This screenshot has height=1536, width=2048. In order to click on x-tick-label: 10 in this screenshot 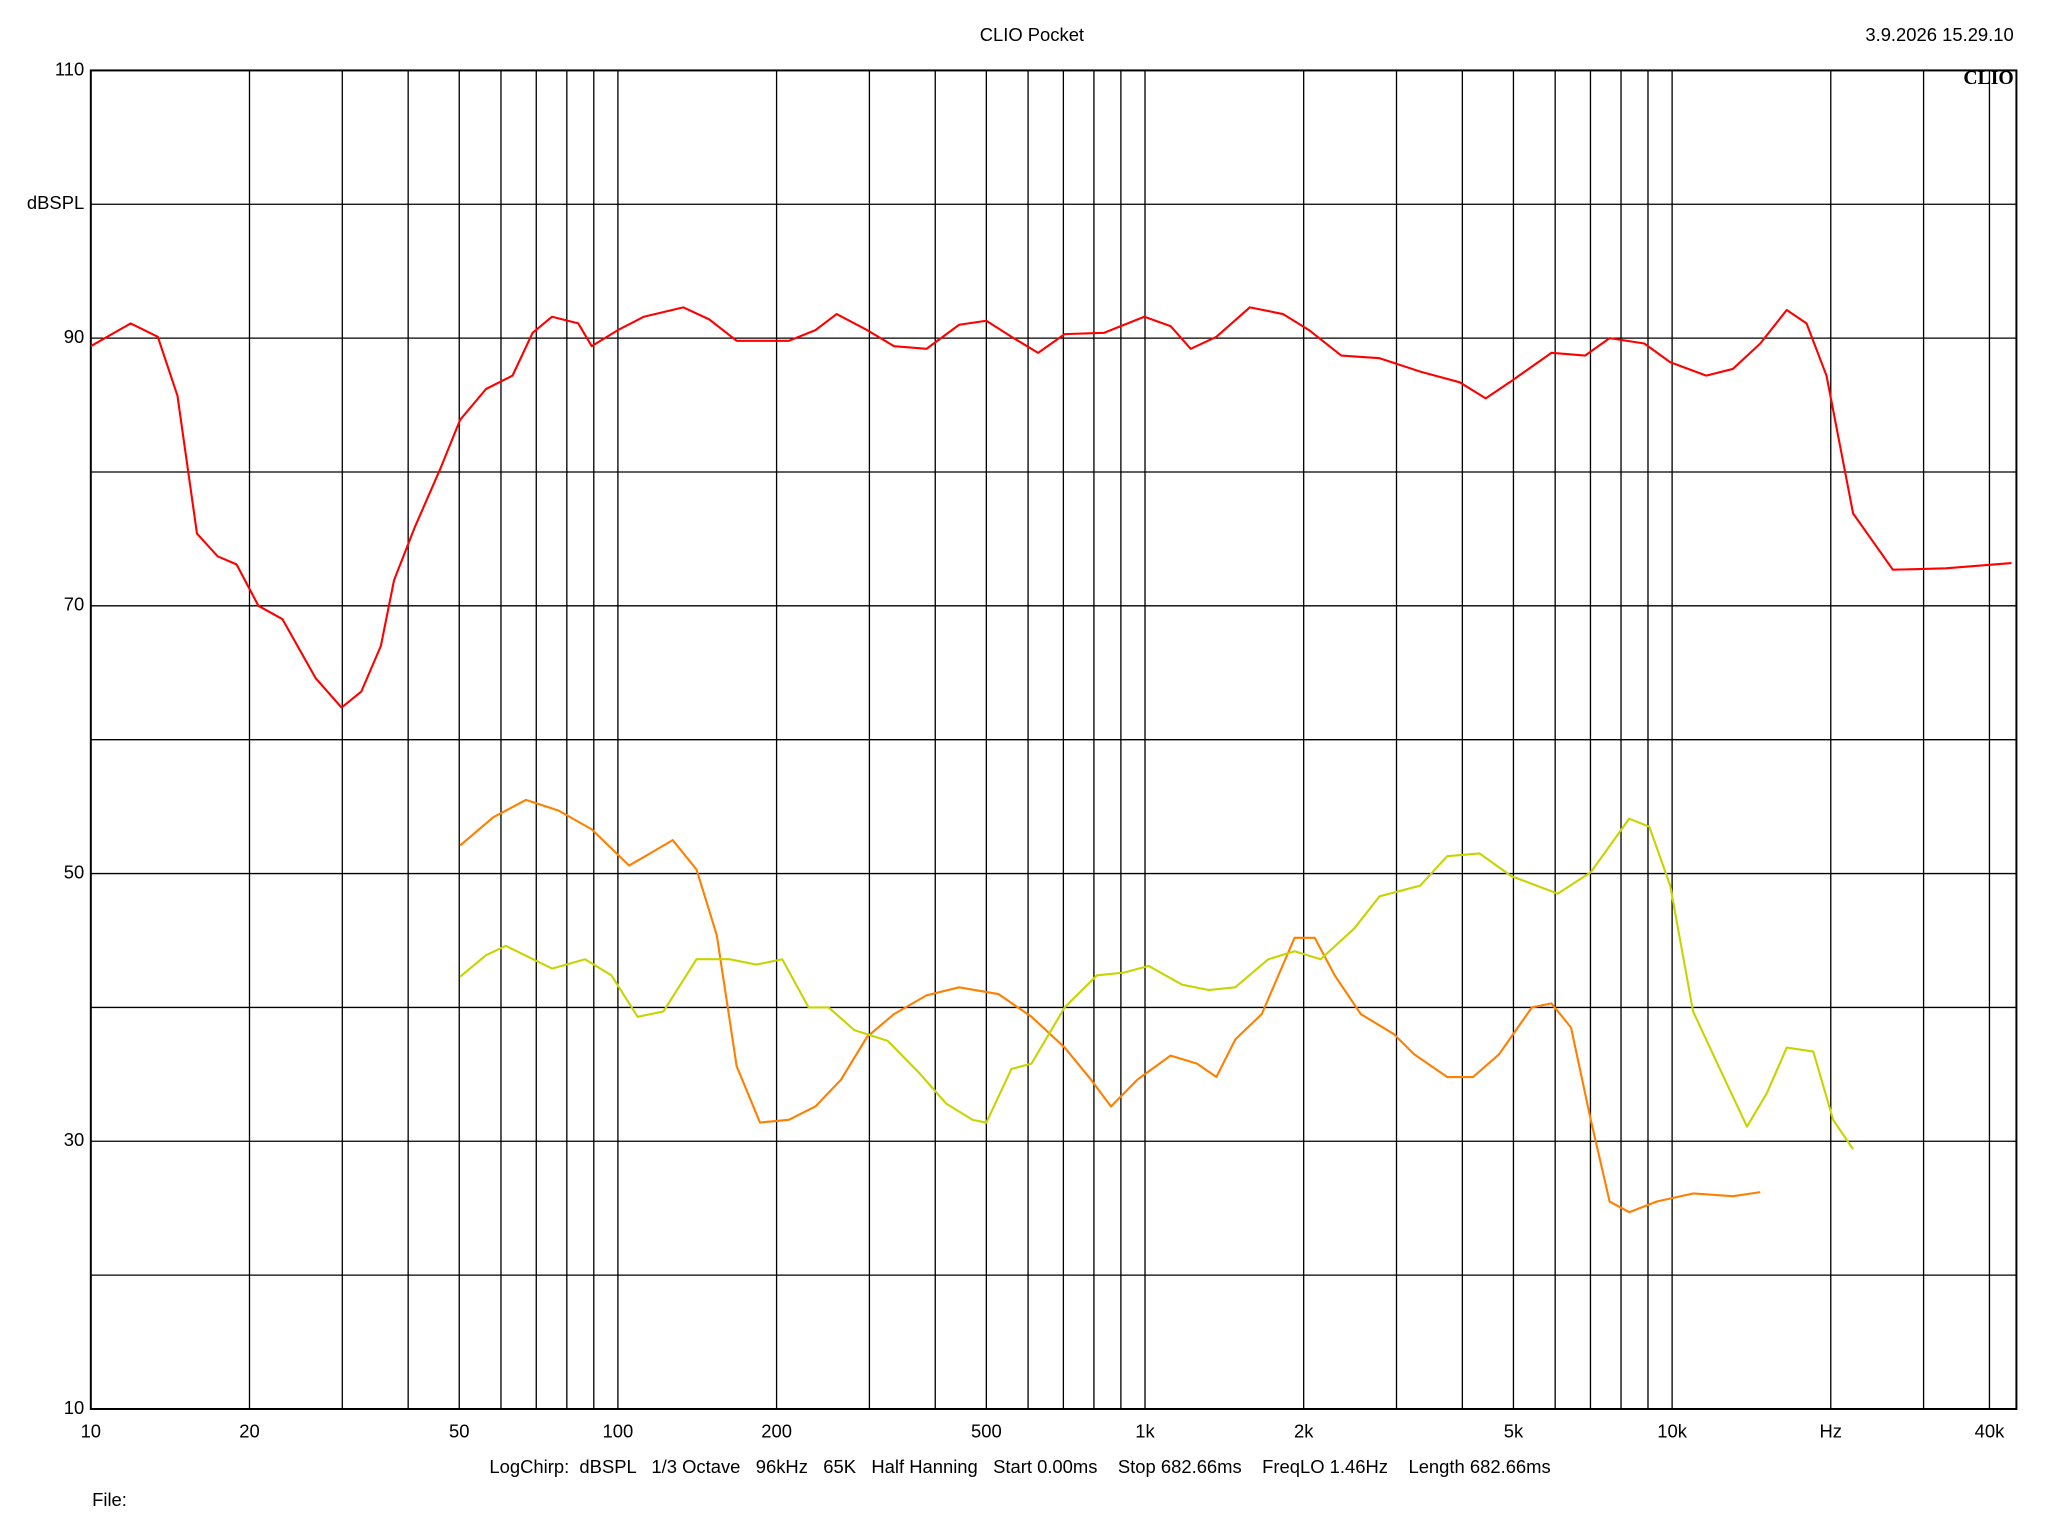, I will do `click(91, 1431)`.